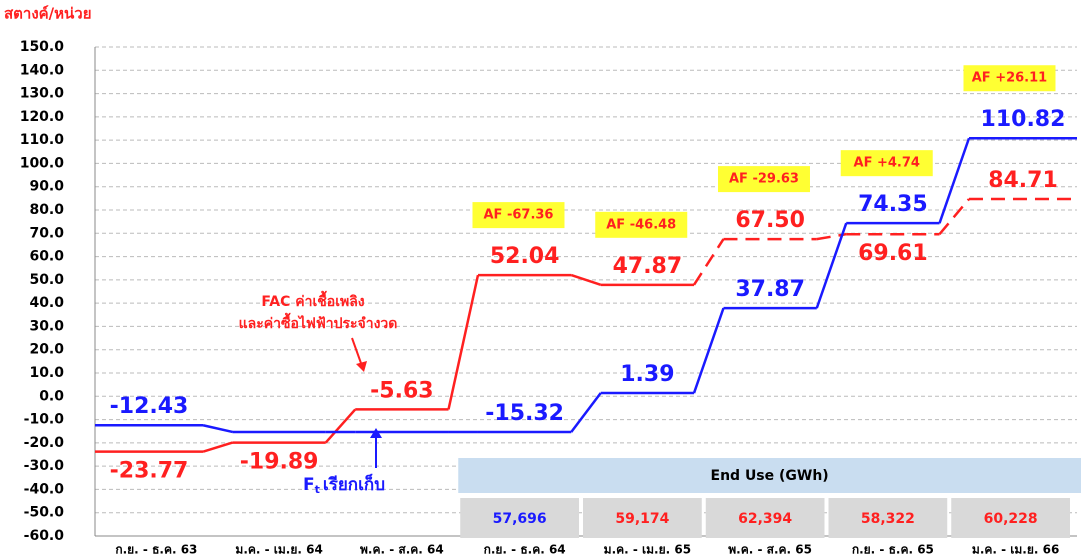  What do you see at coordinates (44, 420) in the screenshot?
I see `y-tick-label: -10.0` at bounding box center [44, 420].